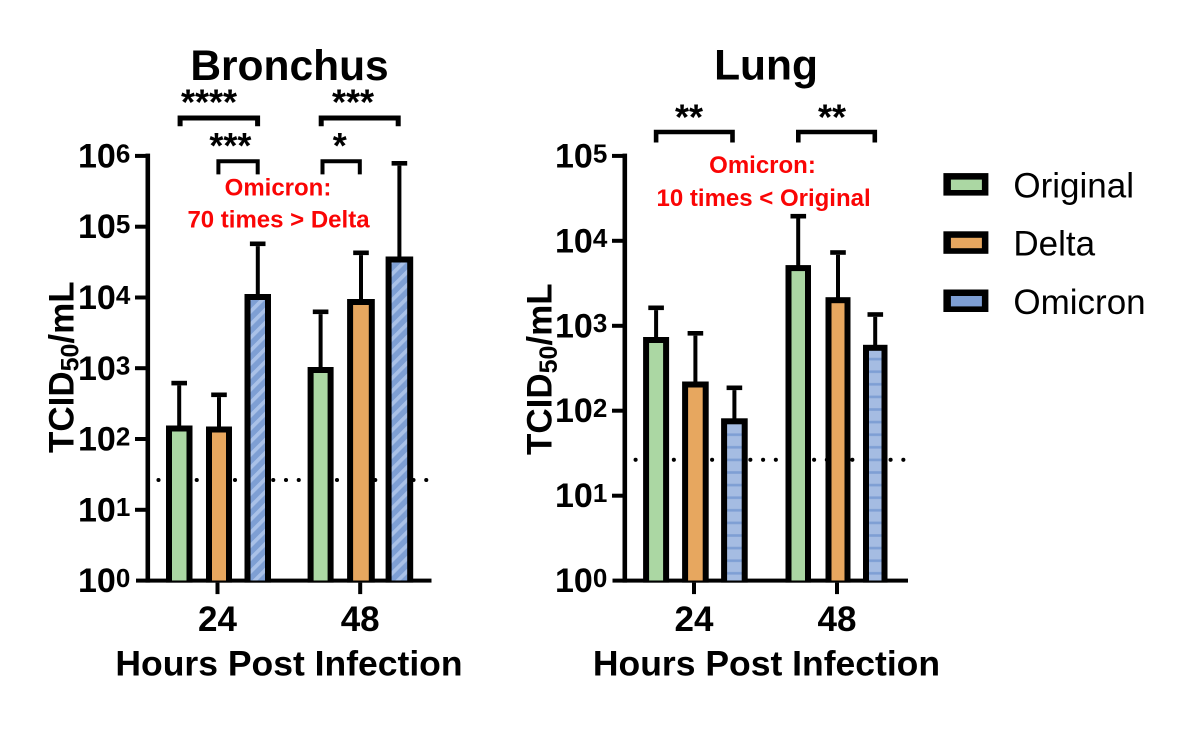 This screenshot has width=1200, height=735. What do you see at coordinates (1073, 186) in the screenshot?
I see `svg-text: Original` at bounding box center [1073, 186].